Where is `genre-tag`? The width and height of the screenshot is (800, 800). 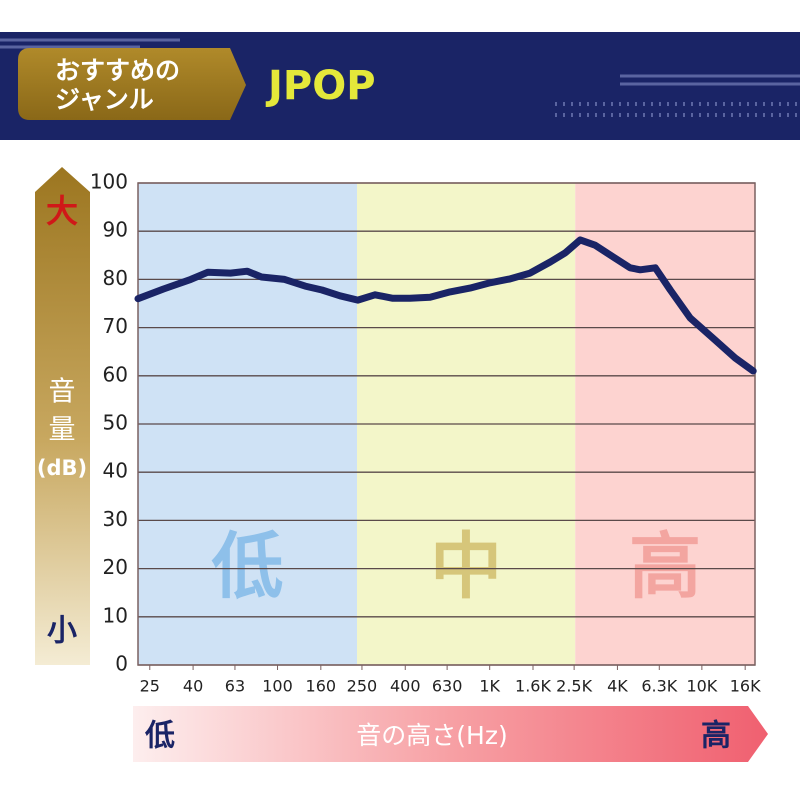 genre-tag is located at coordinates (132, 84).